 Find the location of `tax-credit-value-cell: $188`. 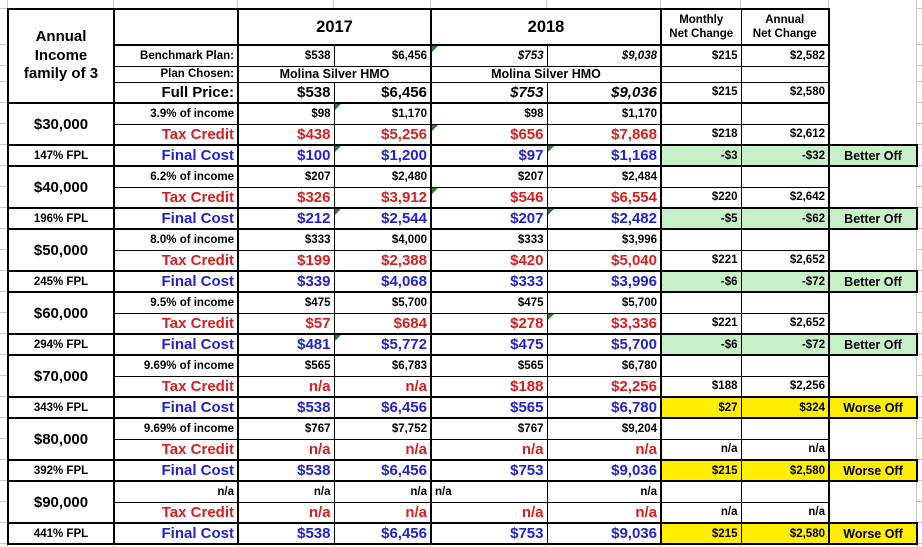

tax-credit-value-cell: $188 is located at coordinates (701, 386).